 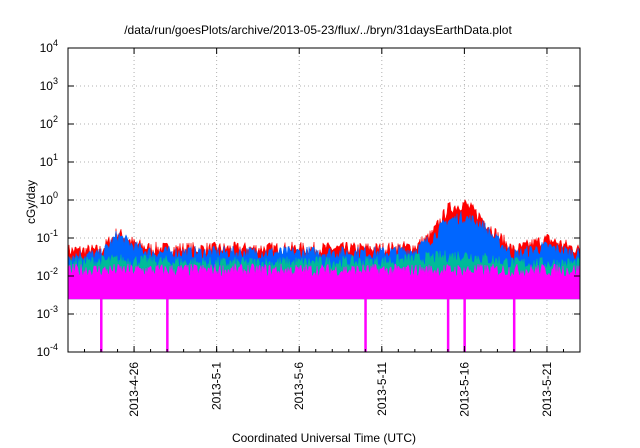 I want to click on x-tick-label: 2013-5-11, so click(x=382, y=389).